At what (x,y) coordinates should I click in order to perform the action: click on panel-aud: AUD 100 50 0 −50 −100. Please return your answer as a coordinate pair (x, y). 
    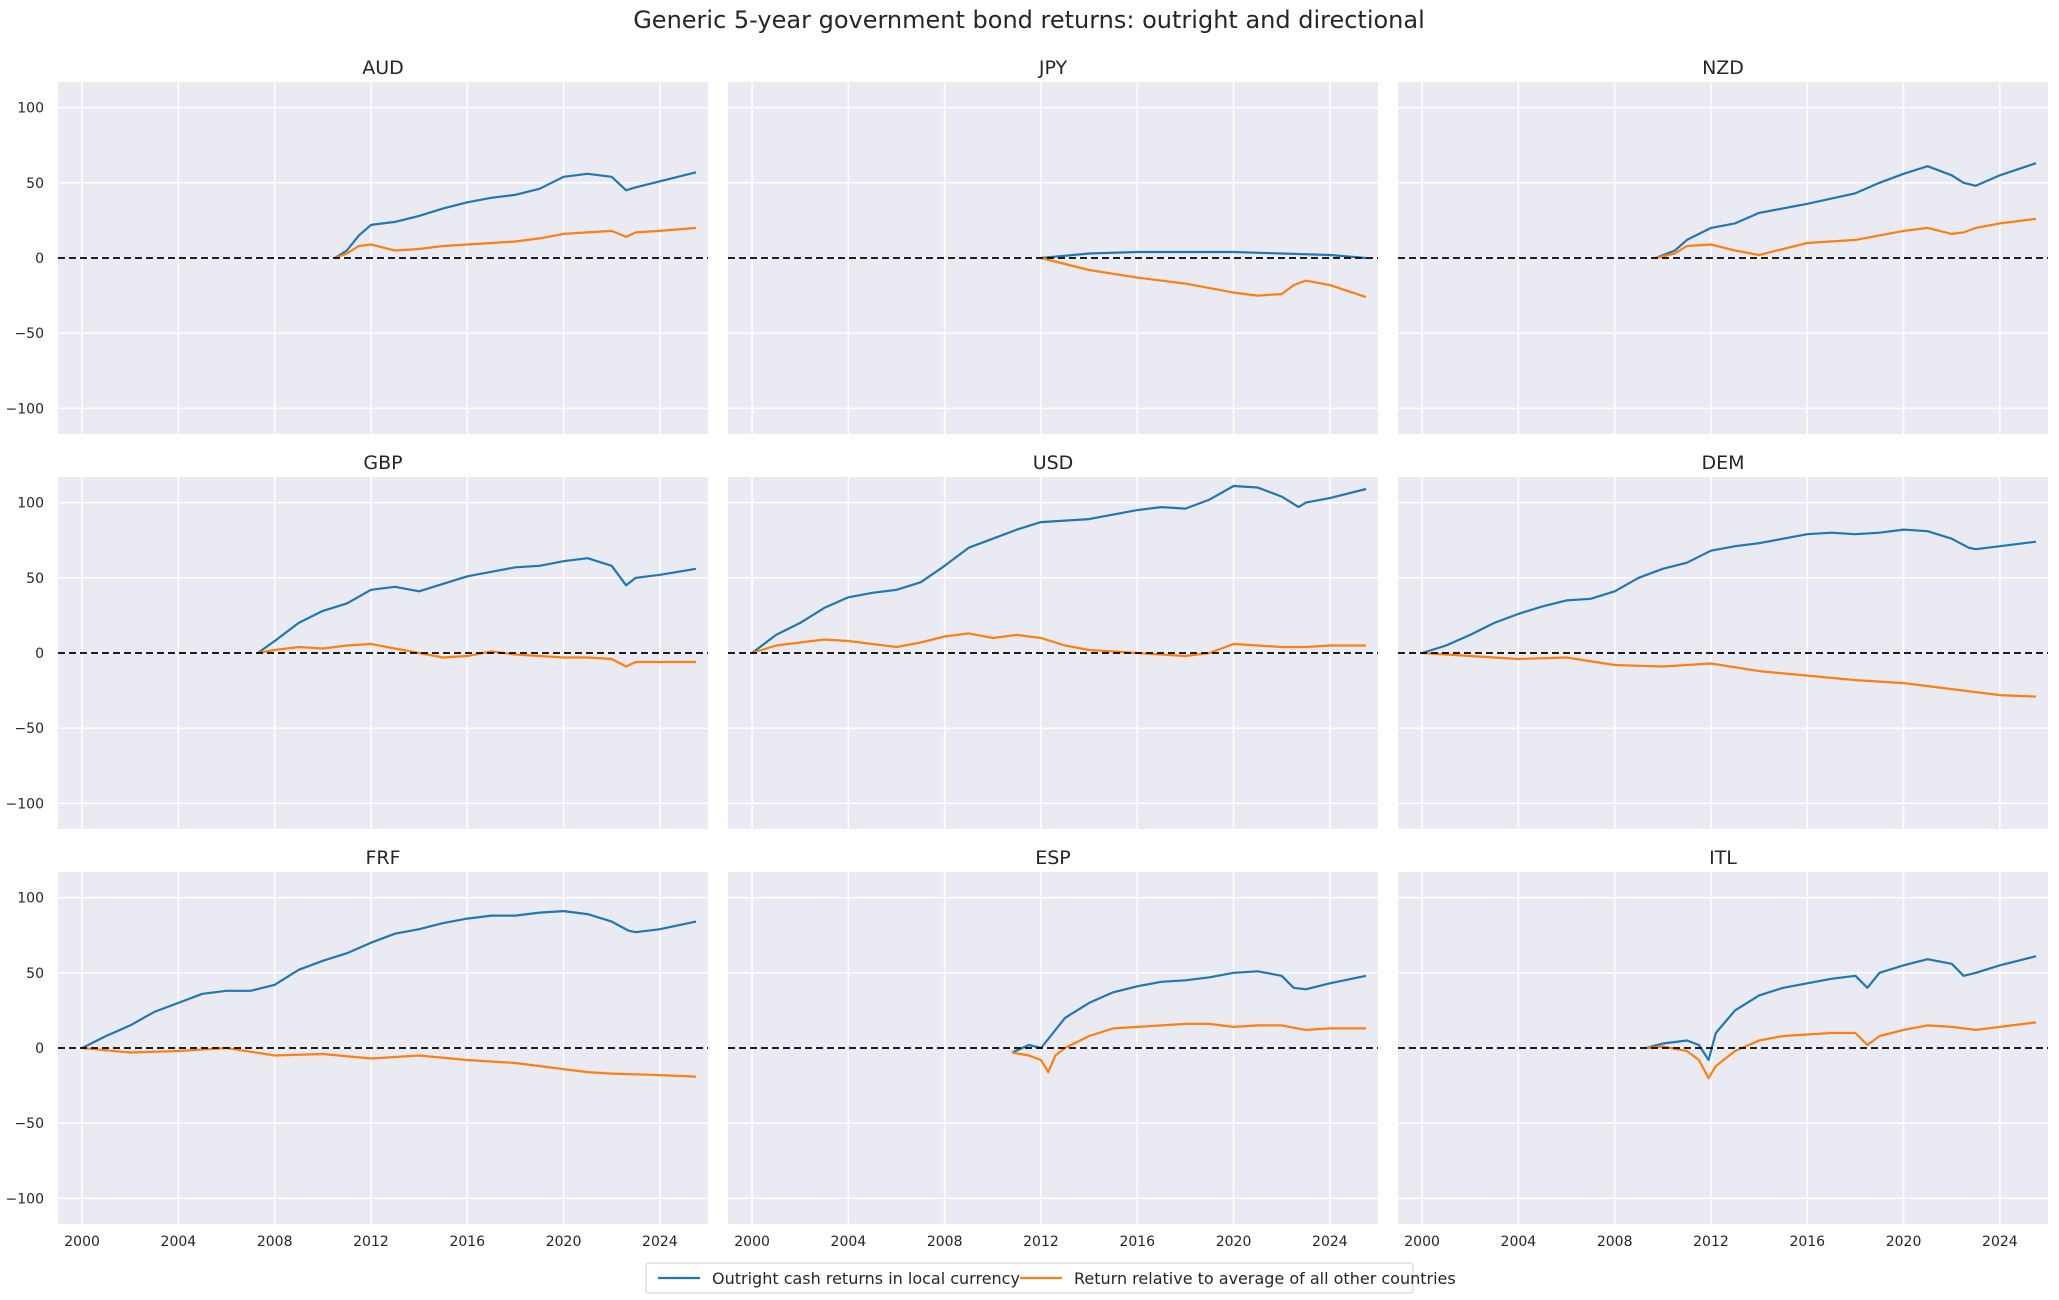
    Looking at the image, I should click on (357, 245).